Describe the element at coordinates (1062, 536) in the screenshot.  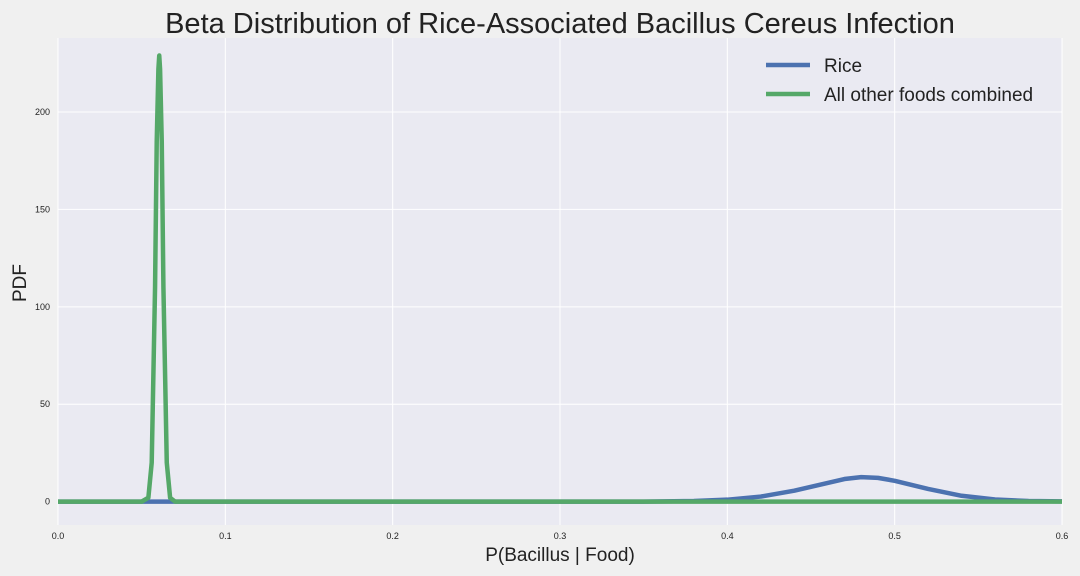
I see `x-tick-label: 0.6` at that location.